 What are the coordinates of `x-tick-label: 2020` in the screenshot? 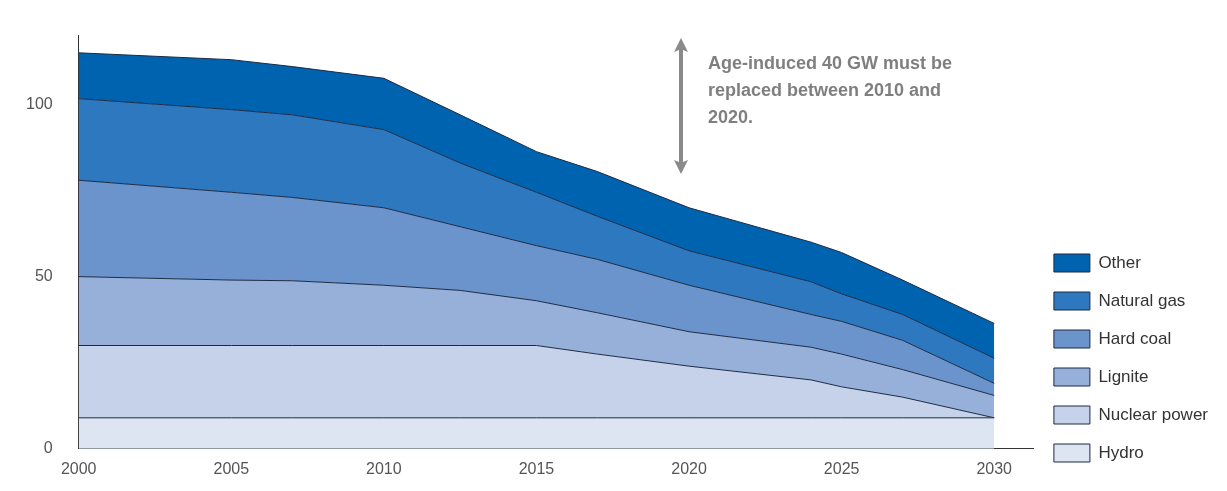 It's located at (689, 468).